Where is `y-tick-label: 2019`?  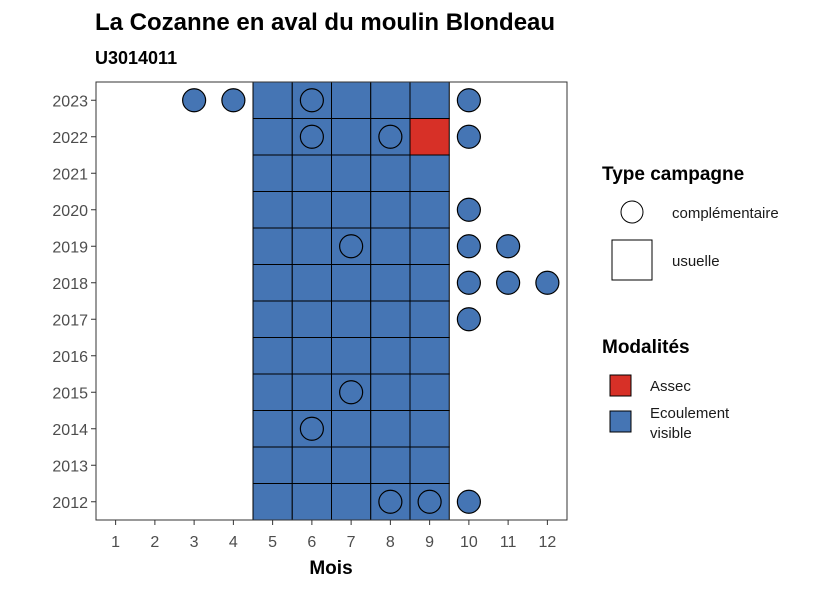
y-tick-label: 2019 is located at coordinates (70, 247).